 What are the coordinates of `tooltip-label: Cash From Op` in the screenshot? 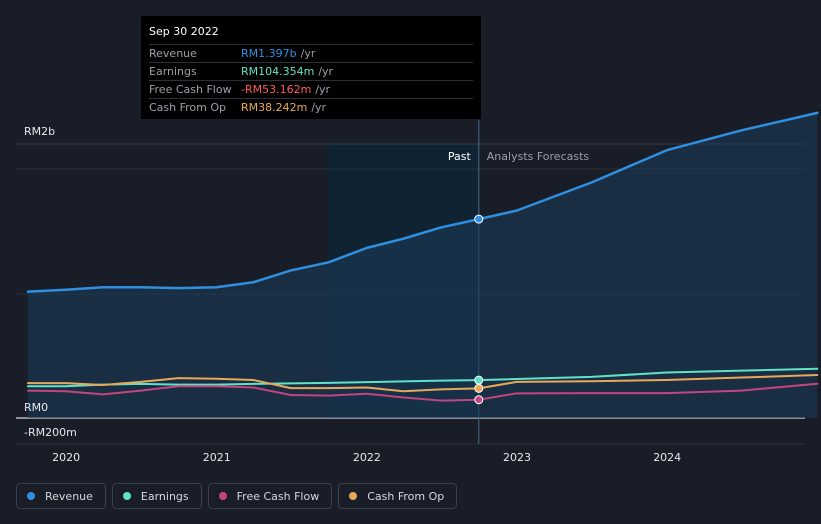 It's located at (188, 107).